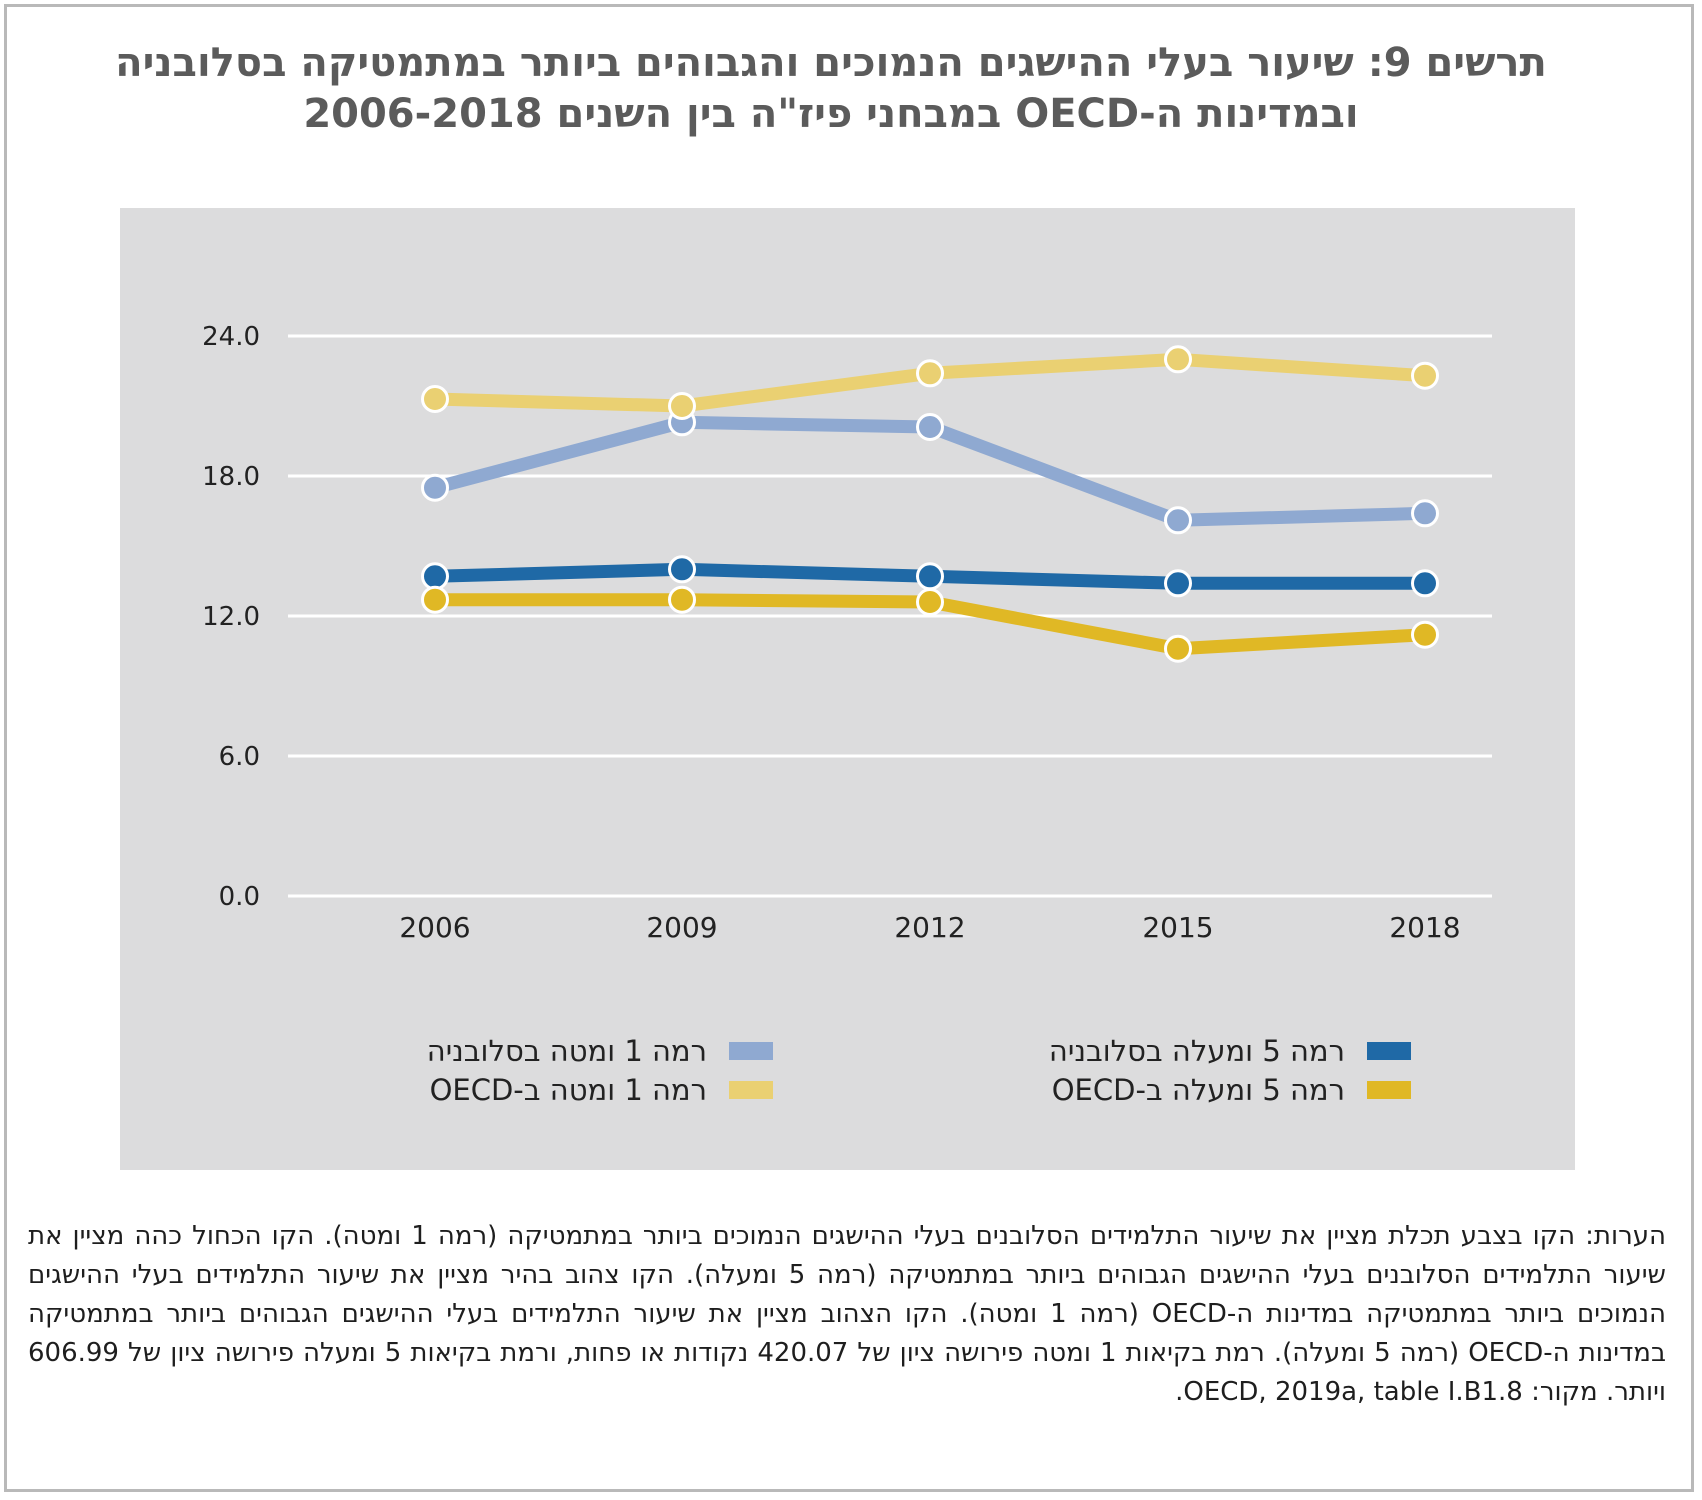  What do you see at coordinates (1424, 927) in the screenshot?
I see `x-tick-label: 2018` at bounding box center [1424, 927].